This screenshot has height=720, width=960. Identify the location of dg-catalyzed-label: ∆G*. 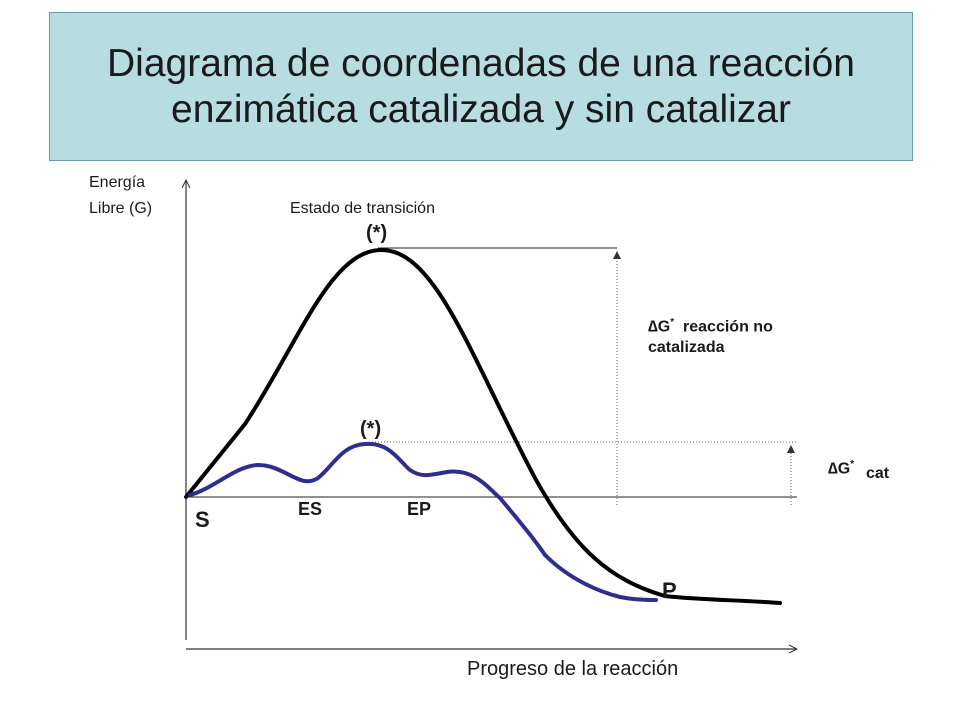
(841, 467).